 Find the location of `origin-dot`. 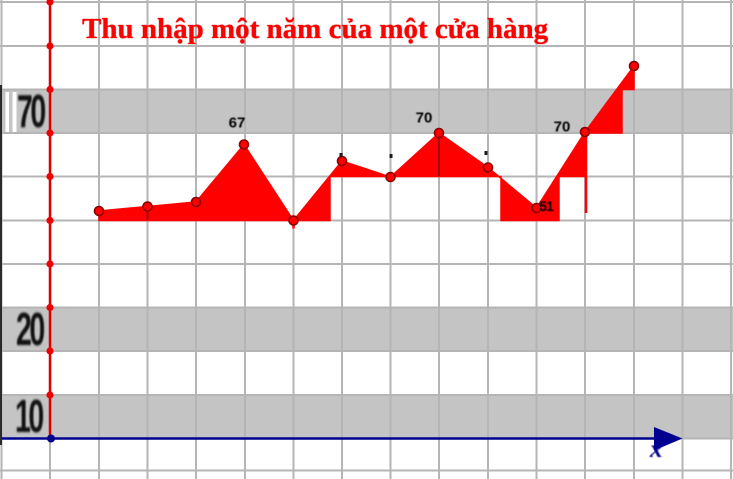

origin-dot is located at coordinates (51, 438).